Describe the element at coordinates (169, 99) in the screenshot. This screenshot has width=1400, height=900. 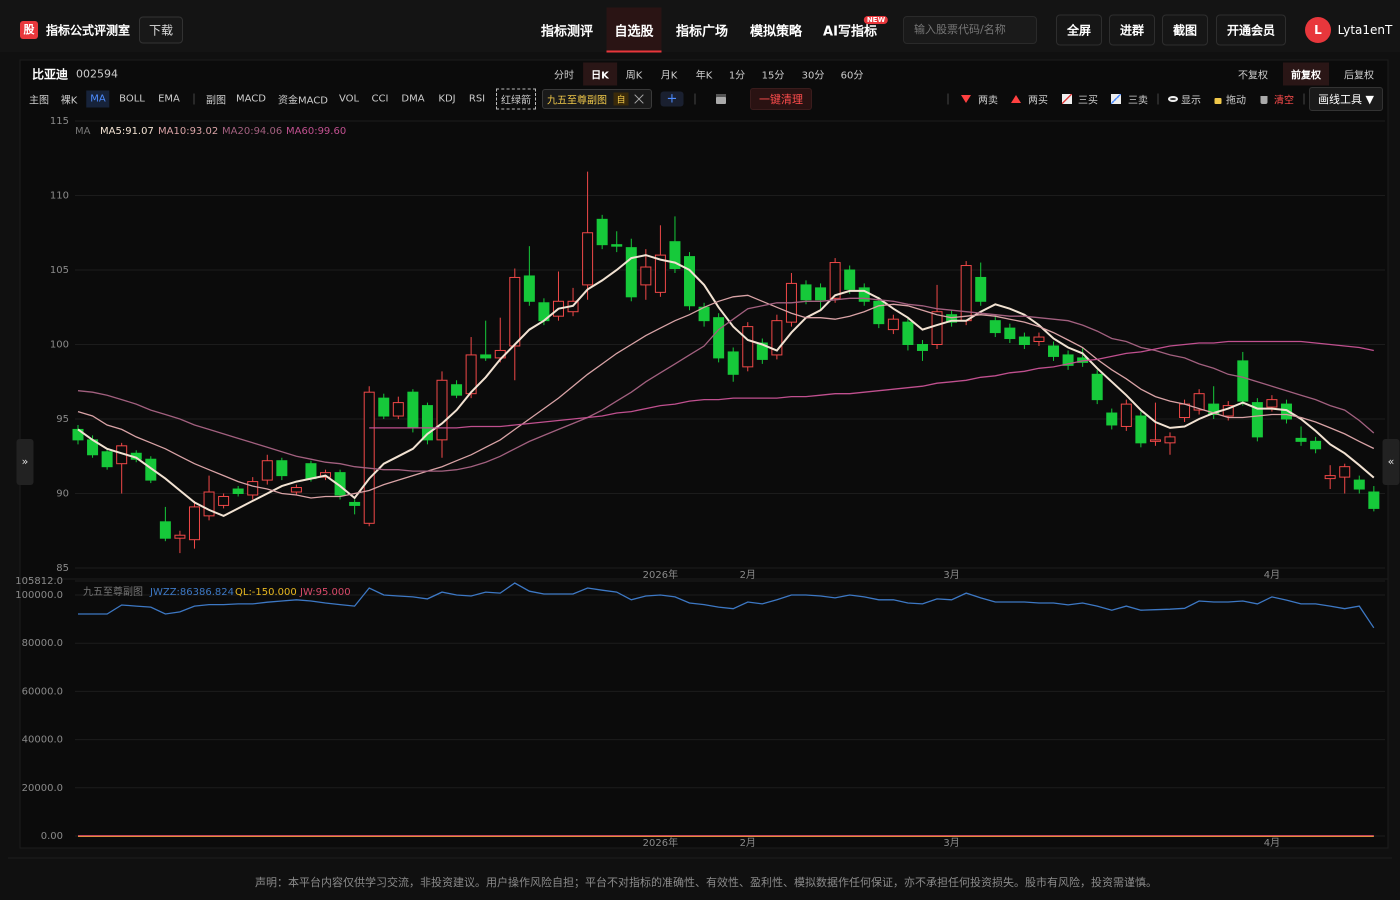
I see `main-indicator: EMA` at that location.